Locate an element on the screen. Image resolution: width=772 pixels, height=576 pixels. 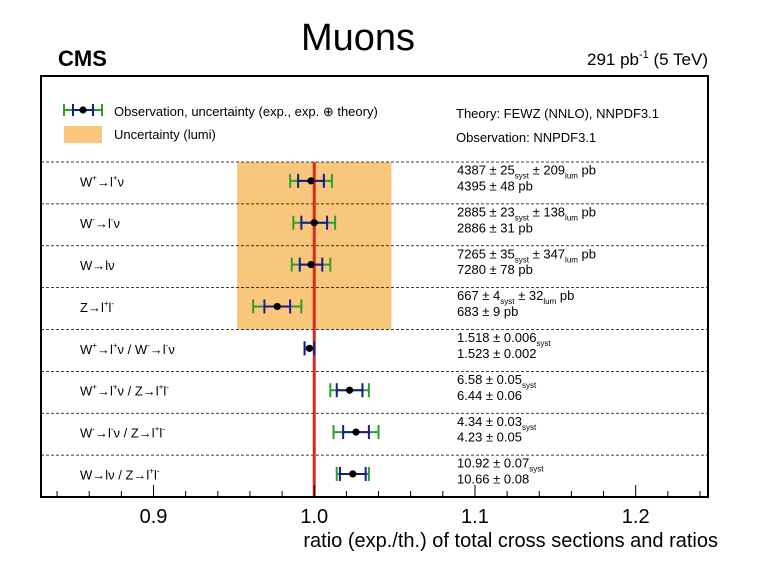
measured-value: 4.34 ± 0.03syst is located at coordinates (497, 423).